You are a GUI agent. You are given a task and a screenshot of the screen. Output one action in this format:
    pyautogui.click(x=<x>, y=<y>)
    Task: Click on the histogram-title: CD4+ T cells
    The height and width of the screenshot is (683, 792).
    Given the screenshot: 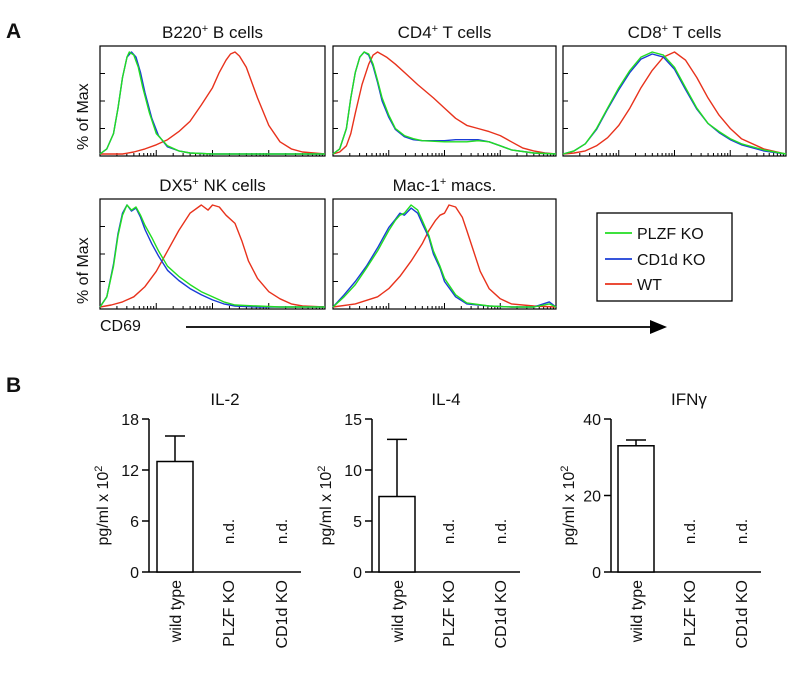 What is the action you would take?
    pyautogui.click(x=445, y=32)
    